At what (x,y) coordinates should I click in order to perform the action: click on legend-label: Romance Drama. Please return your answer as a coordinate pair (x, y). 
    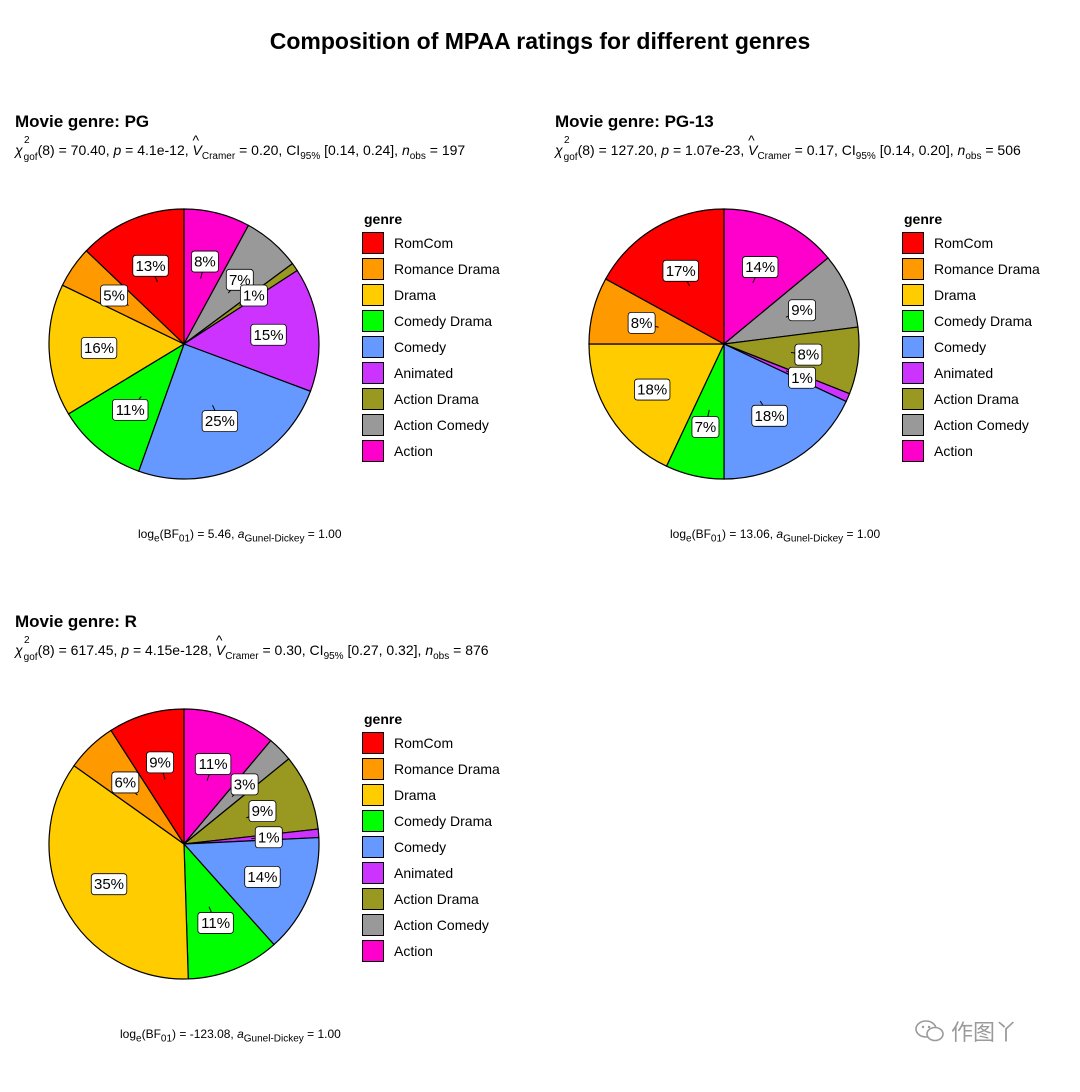
    Looking at the image, I should click on (447, 269).